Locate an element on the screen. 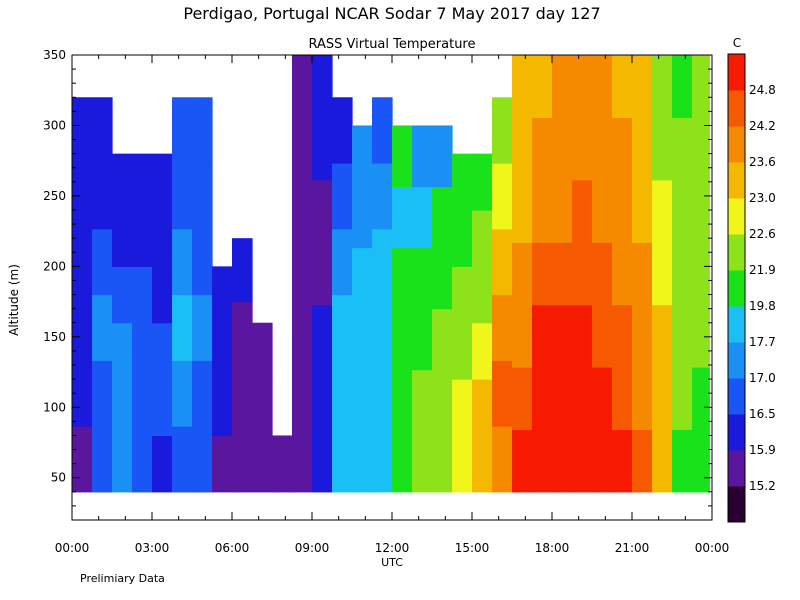 This screenshot has height=600, width=800. x-tick-label: 00:00 is located at coordinates (72, 548).